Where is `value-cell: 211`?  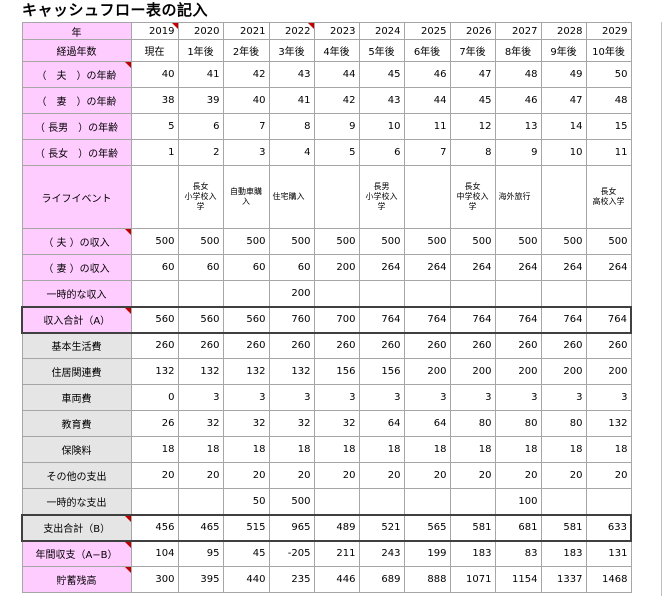 value-cell: 211 is located at coordinates (336, 553).